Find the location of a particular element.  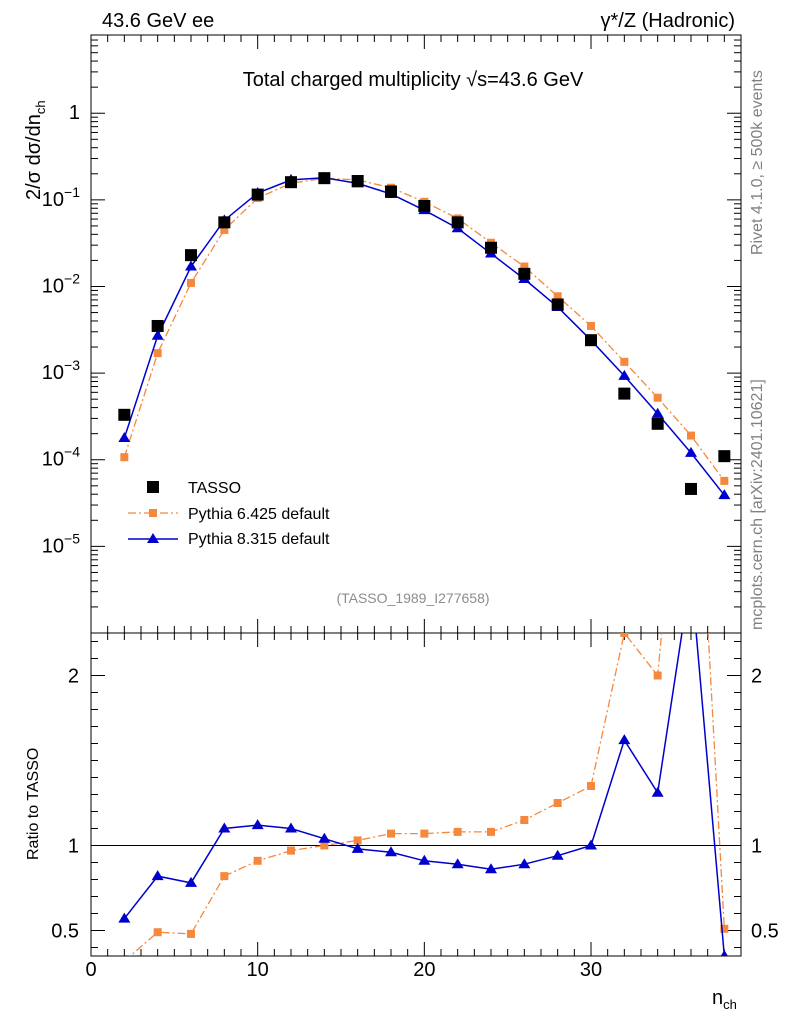

ratio-y-tick-label-right: 2 is located at coordinates (756, 677).